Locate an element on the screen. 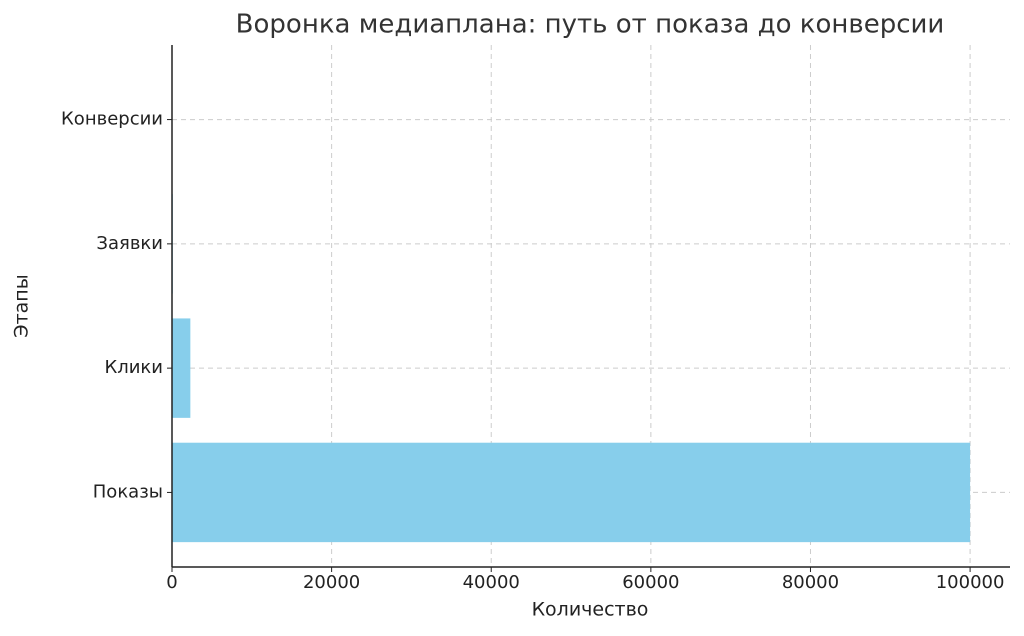 This screenshot has width=1024, height=636. x-tick-label: 40000 is located at coordinates (491, 582).